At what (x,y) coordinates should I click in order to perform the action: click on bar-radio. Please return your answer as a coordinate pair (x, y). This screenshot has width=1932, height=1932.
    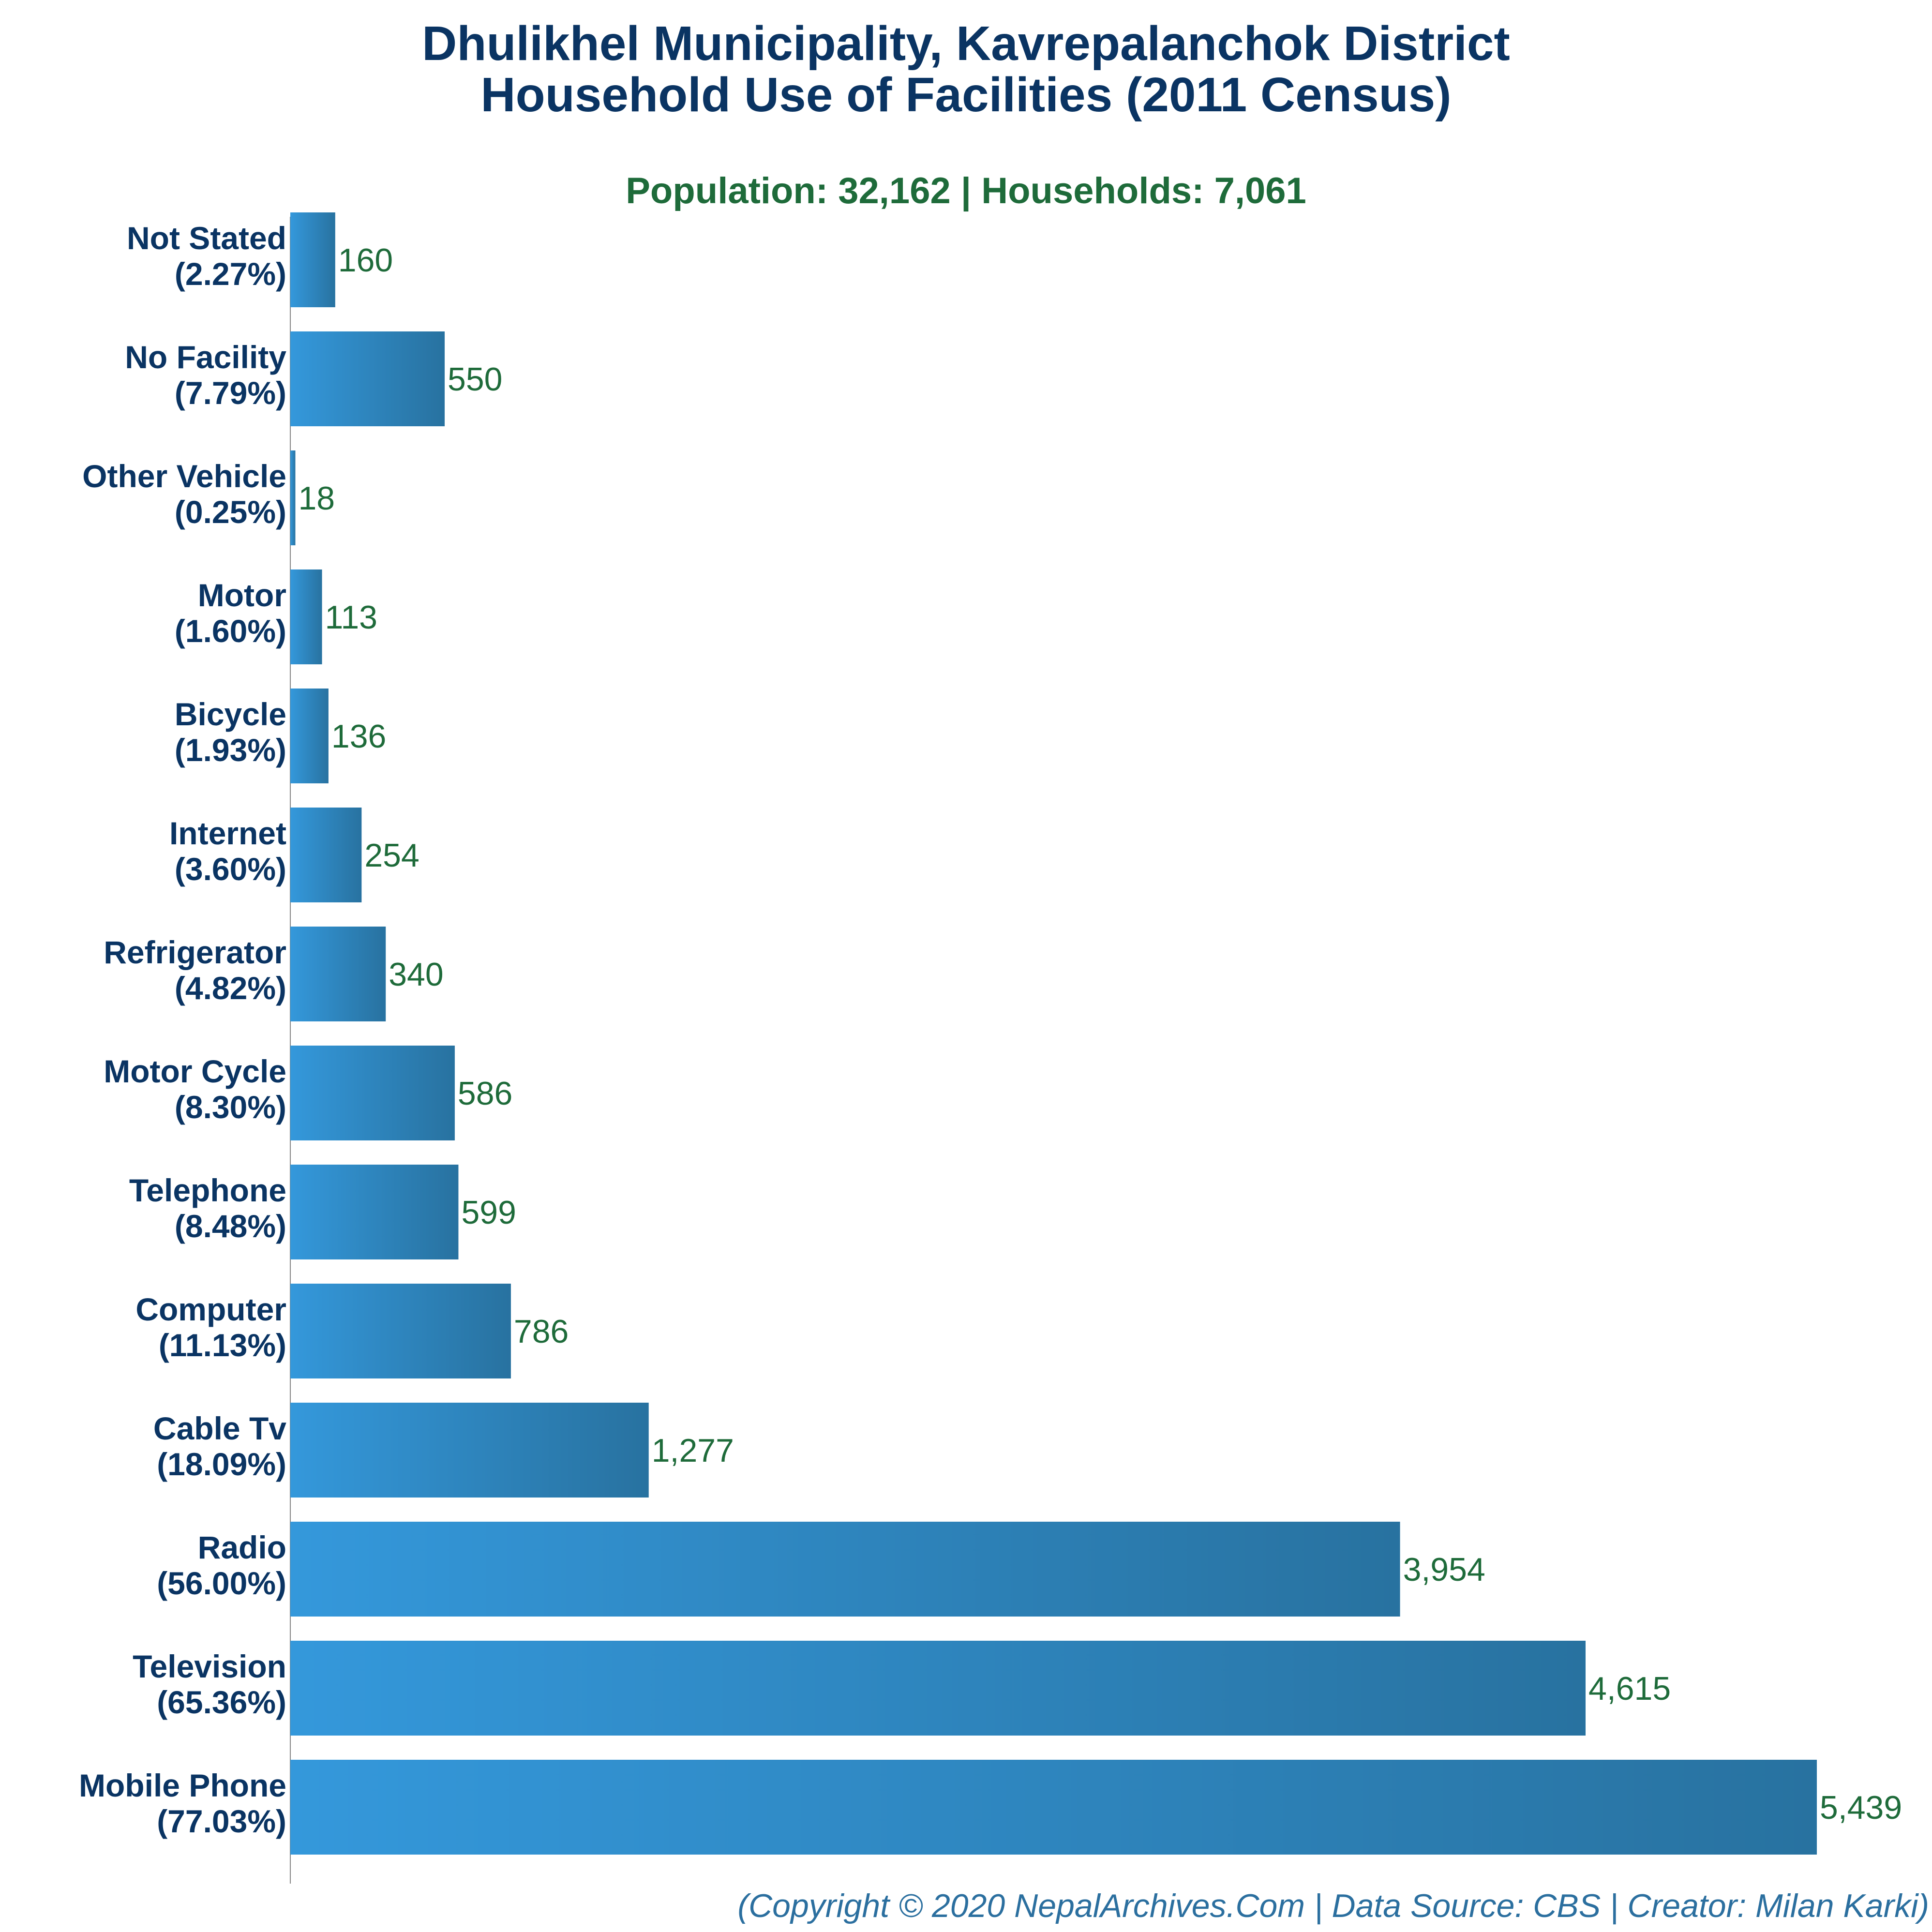
    Looking at the image, I should click on (845, 1569).